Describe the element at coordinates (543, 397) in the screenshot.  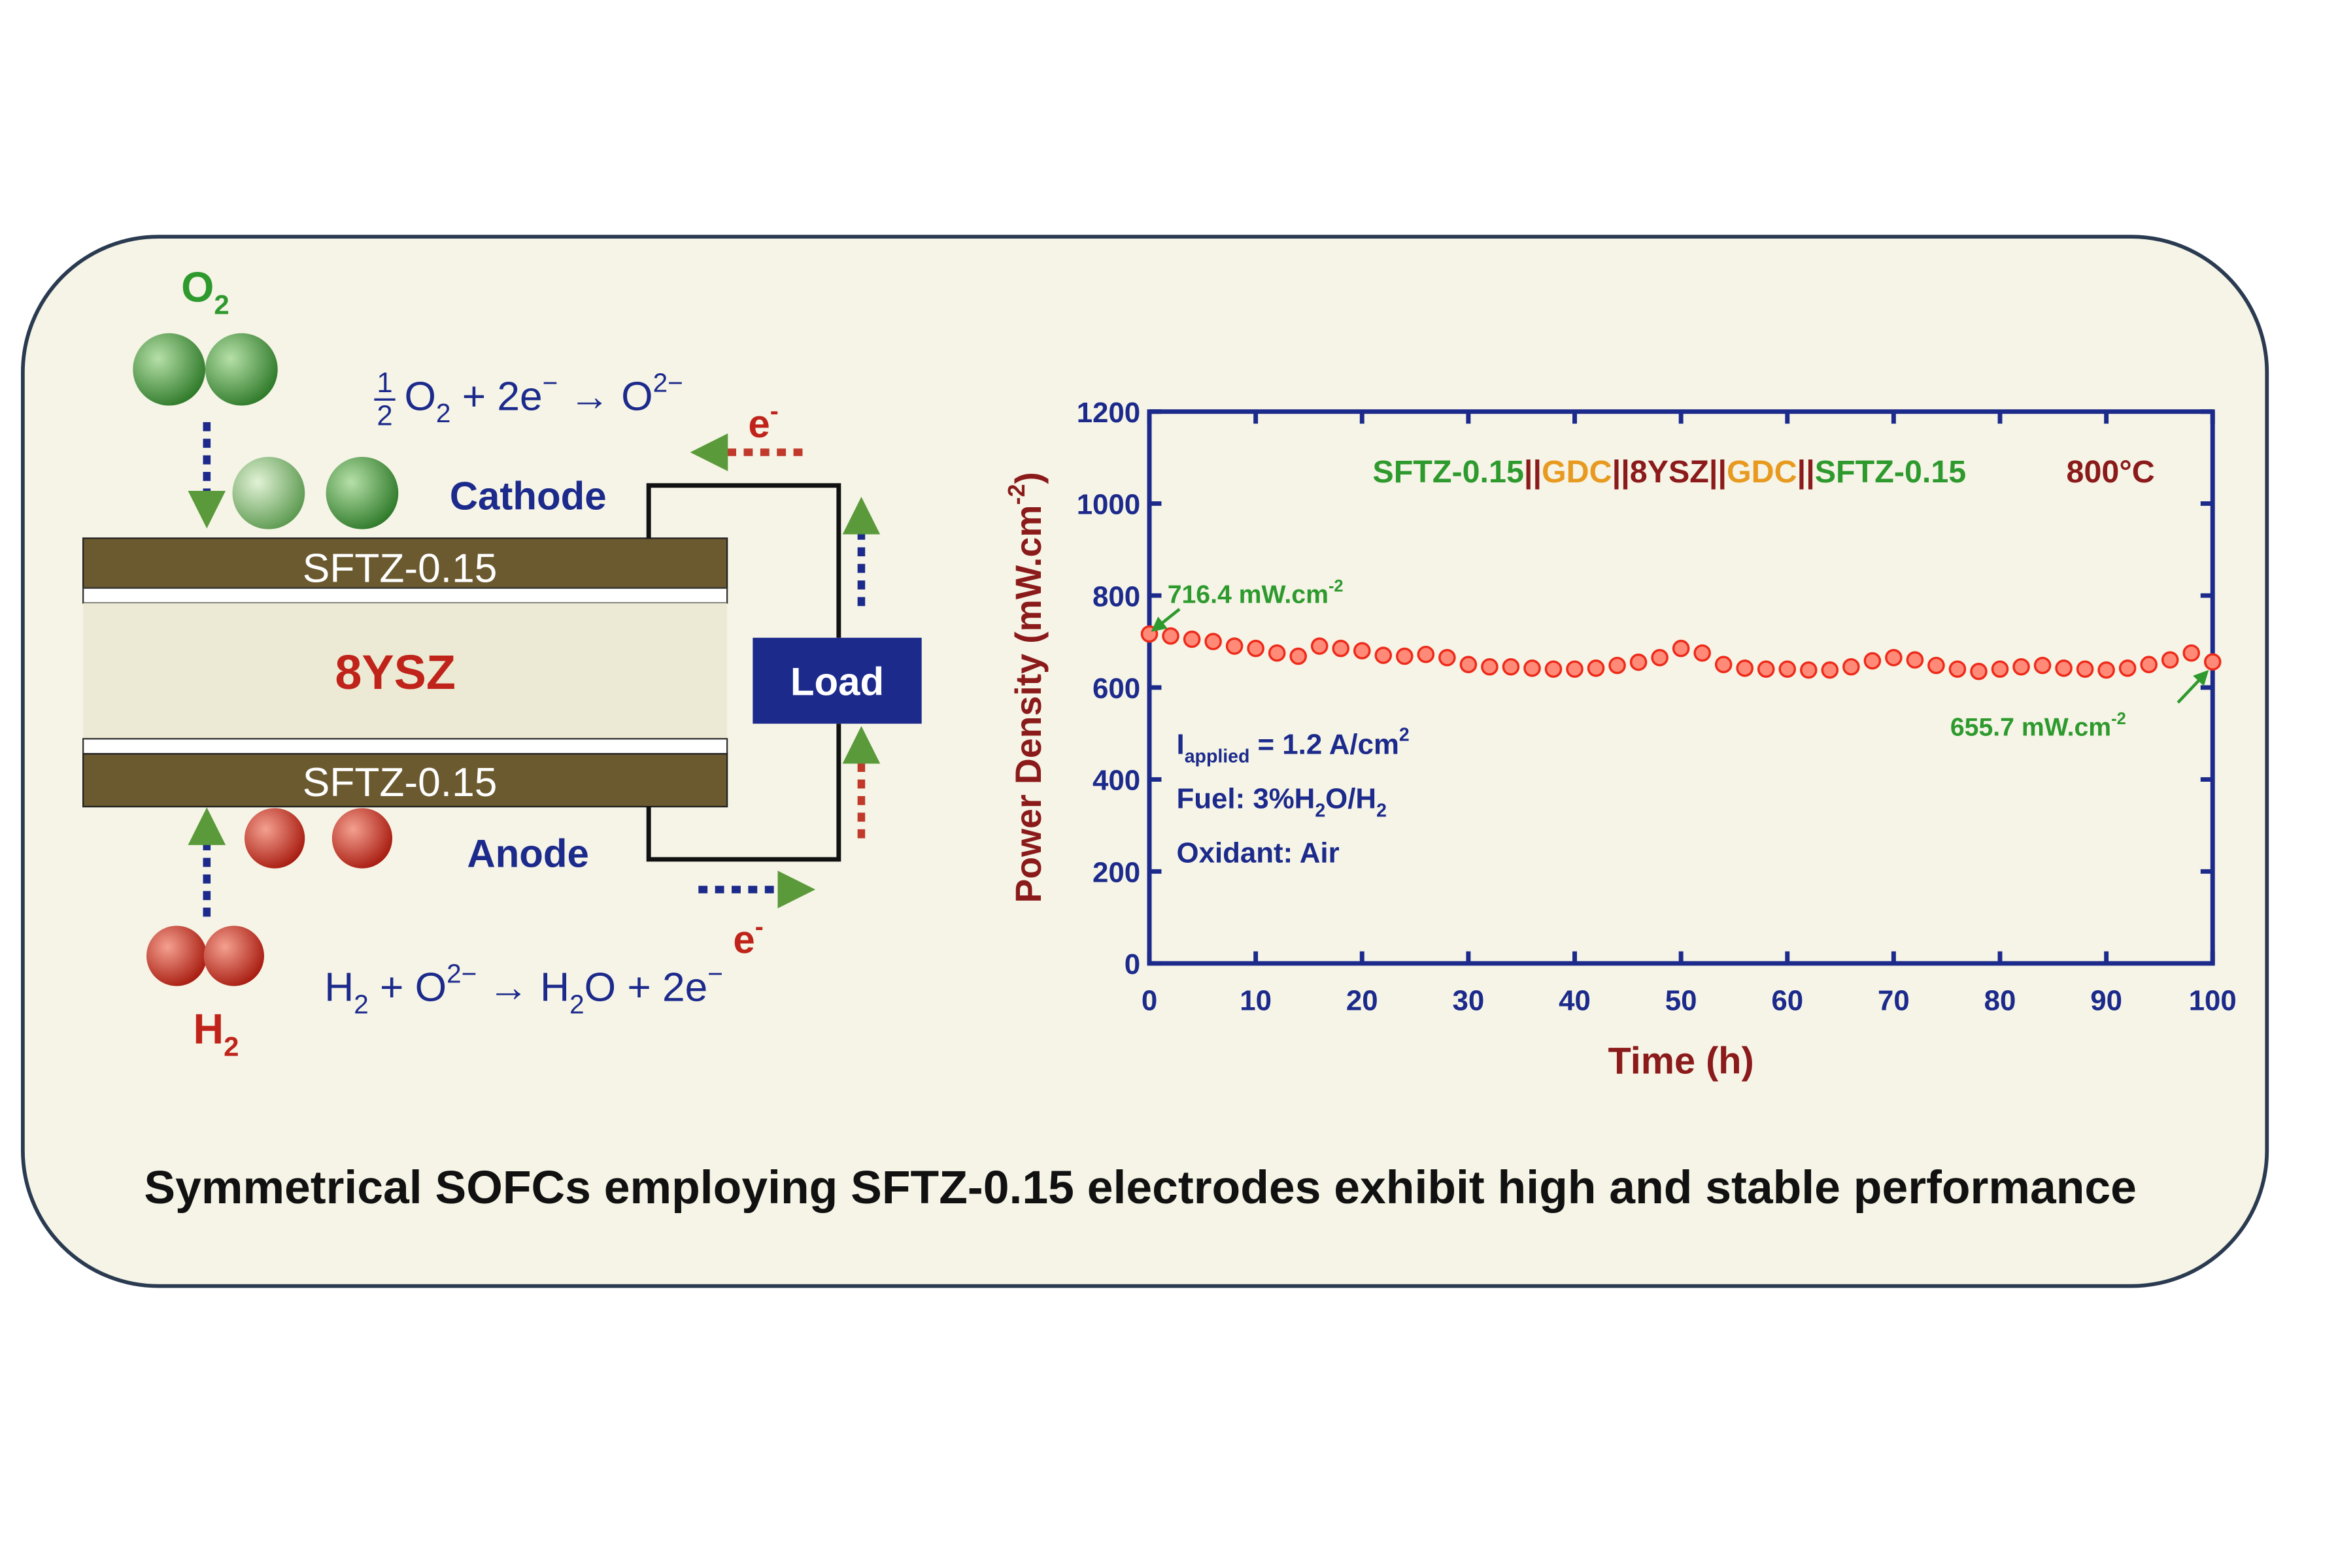
I see `cathode-equation: O2 + 2e− → O2−` at that location.